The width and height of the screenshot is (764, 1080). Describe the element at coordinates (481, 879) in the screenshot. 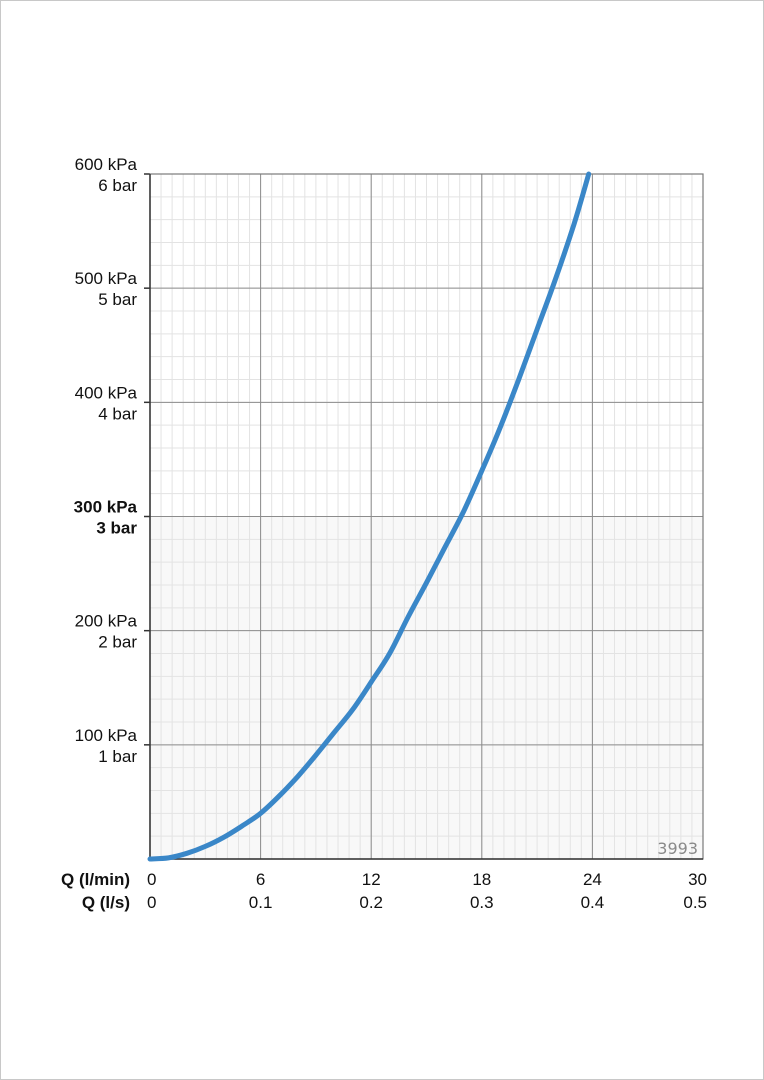

I see `x-tick-label: 18` at that location.